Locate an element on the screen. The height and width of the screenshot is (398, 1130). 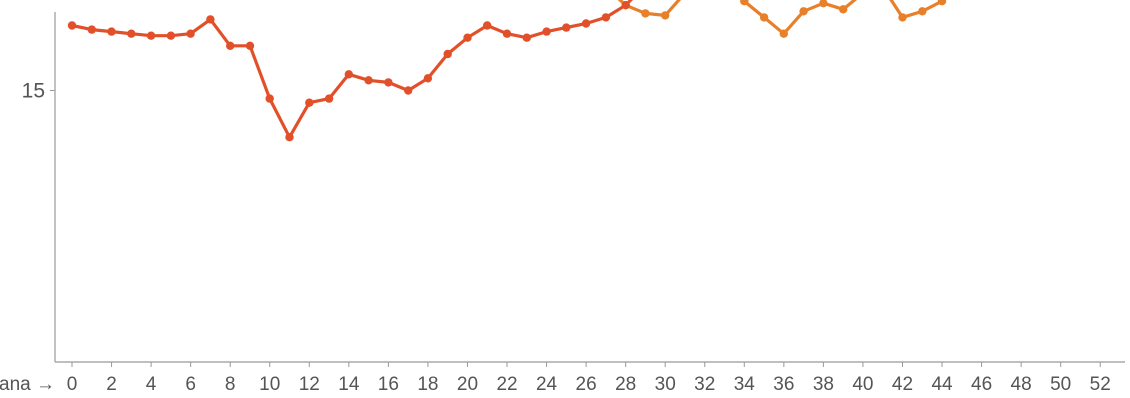
x-tick-label: 48 is located at coordinates (1021, 384).